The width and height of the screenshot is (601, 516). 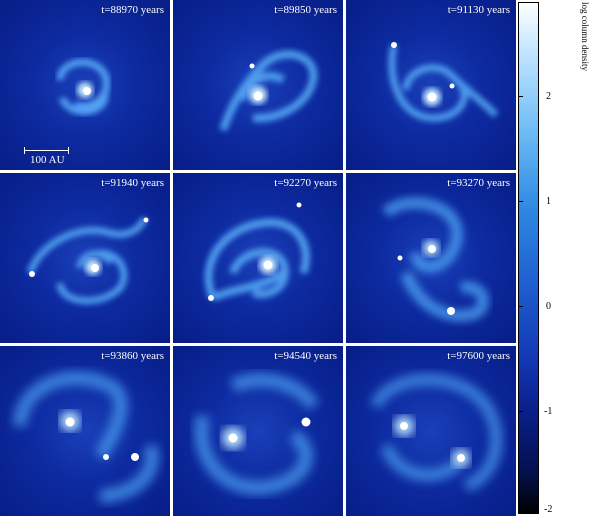 I want to click on panel-3-image, so click(x=443, y=82).